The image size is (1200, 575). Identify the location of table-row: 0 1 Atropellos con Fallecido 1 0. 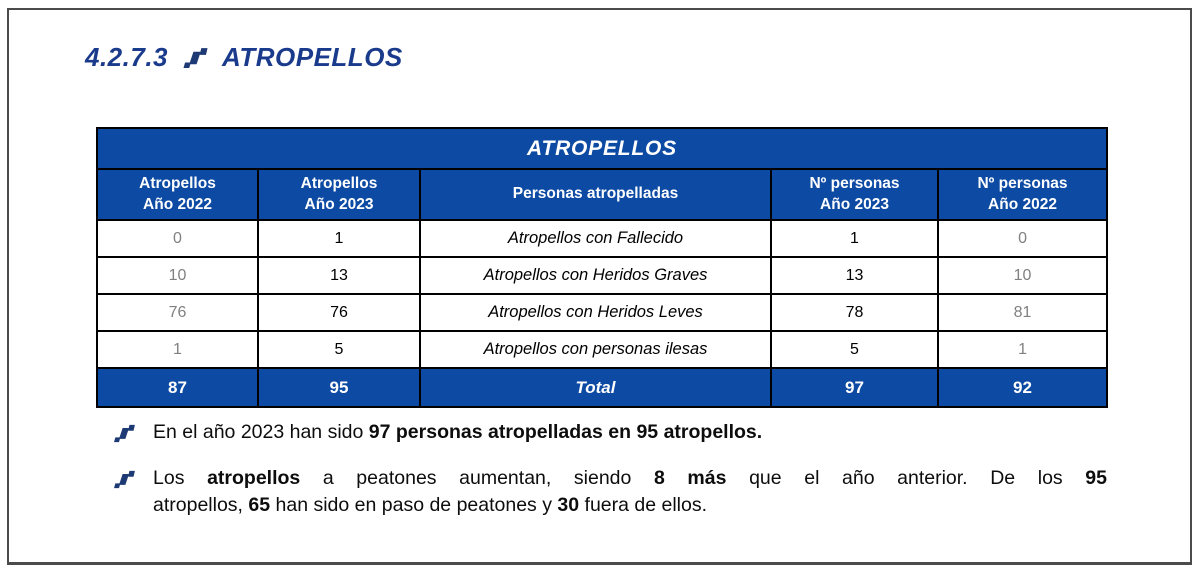
(602, 238).